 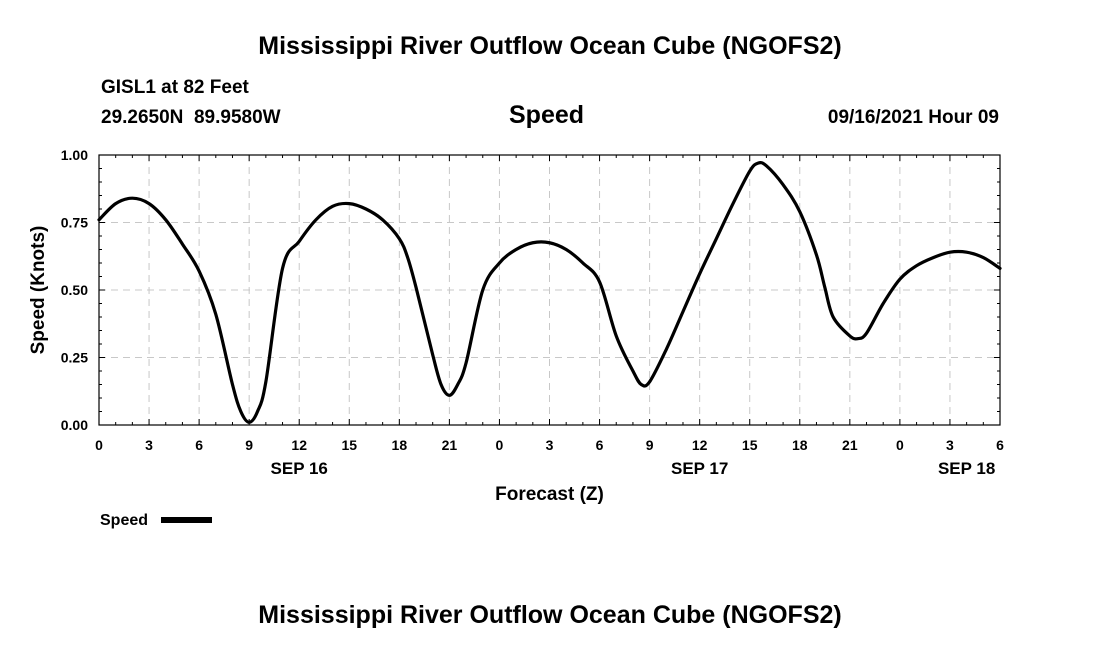 I want to click on coordinates-label: 29.2650N 89.9580W, so click(x=191, y=117).